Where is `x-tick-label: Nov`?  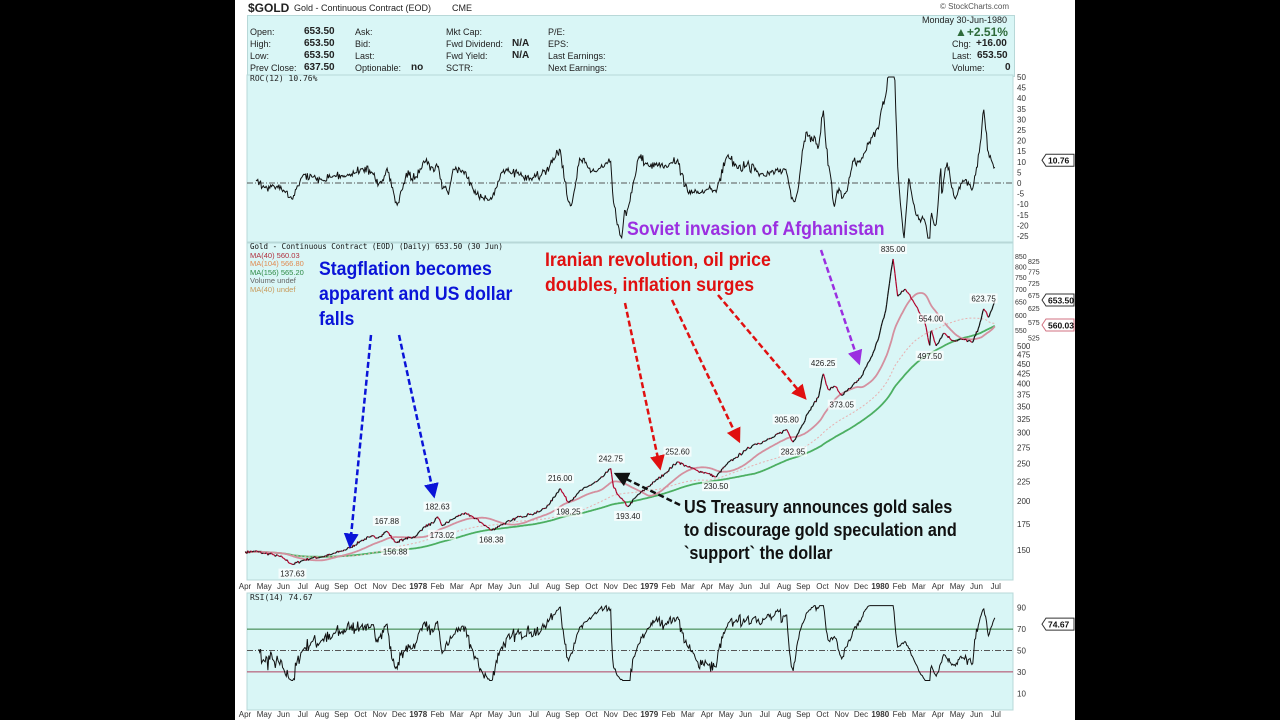
x-tick-label: Nov is located at coordinates (611, 586).